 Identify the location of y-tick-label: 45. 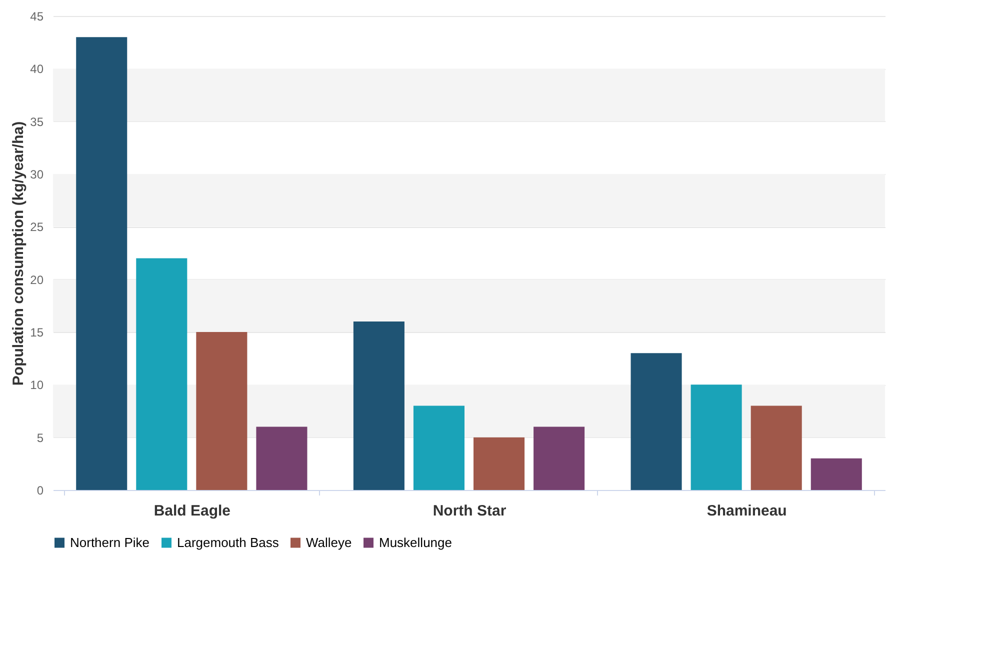
(37, 17).